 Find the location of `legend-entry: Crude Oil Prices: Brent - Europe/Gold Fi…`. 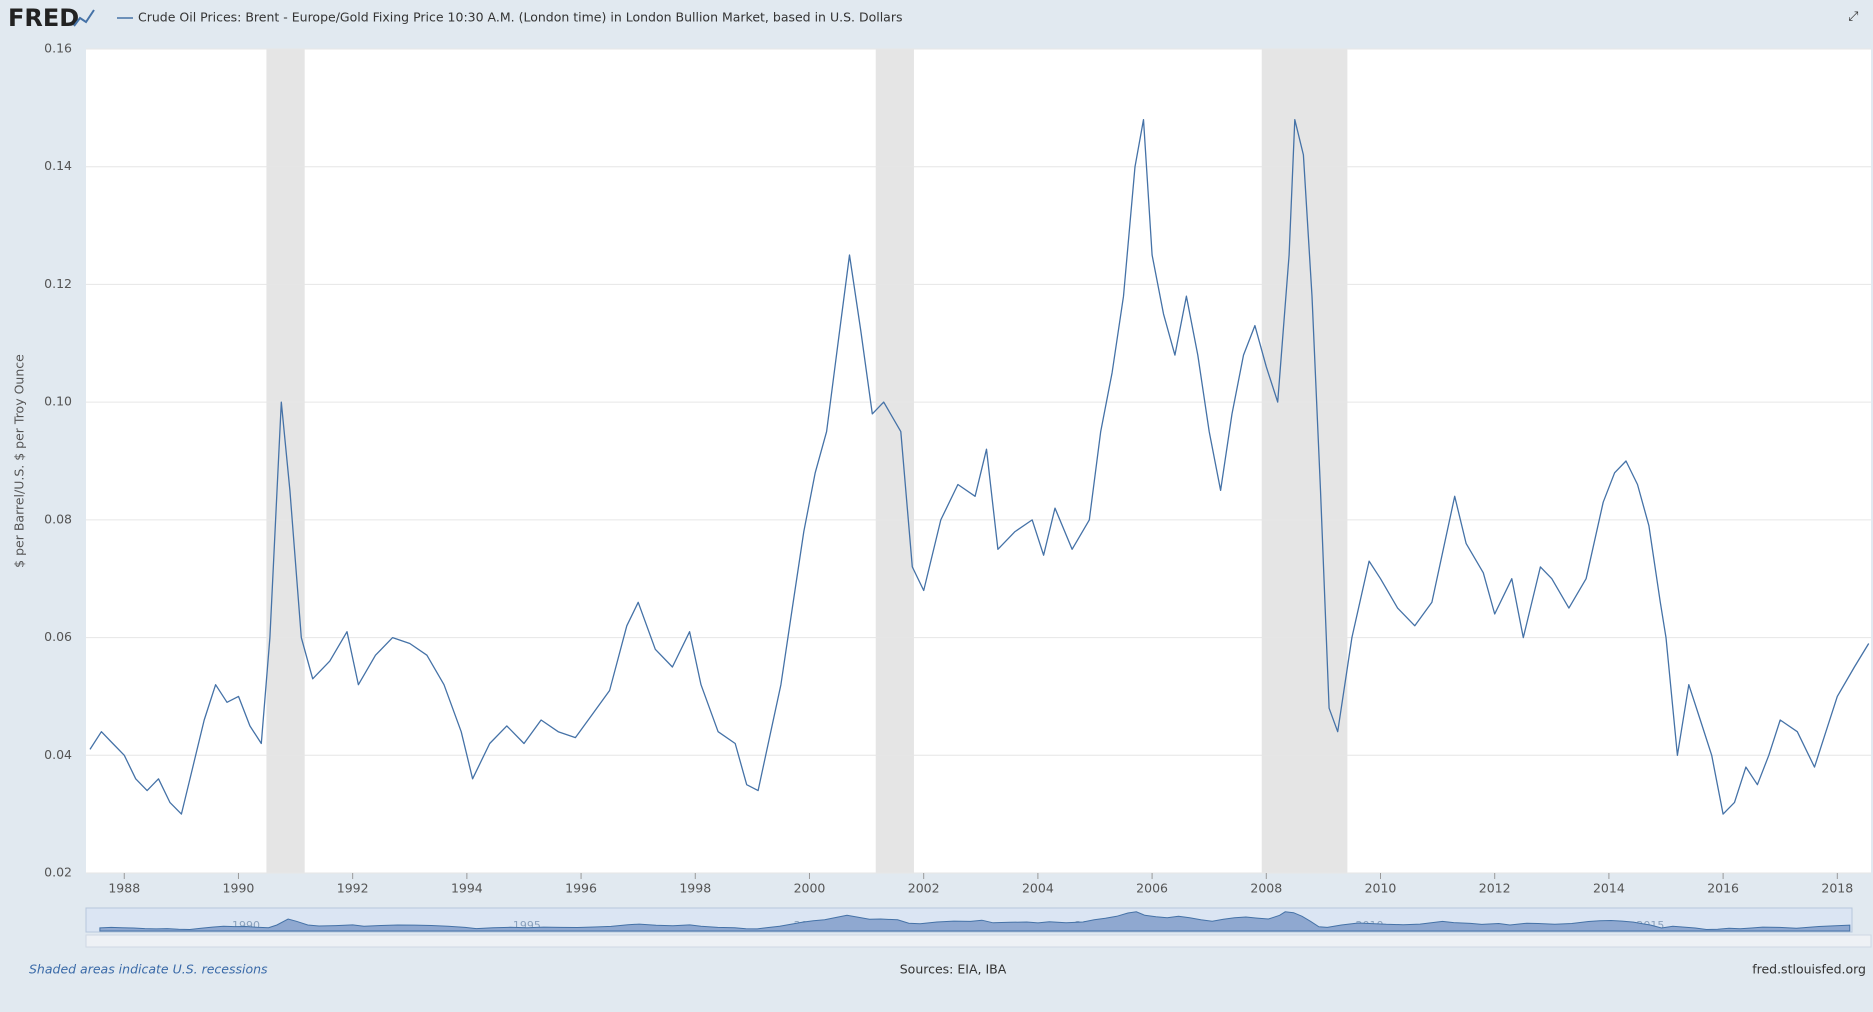

legend-entry: Crude Oil Prices: Brent - Europe/Gold Fi… is located at coordinates (520, 17).